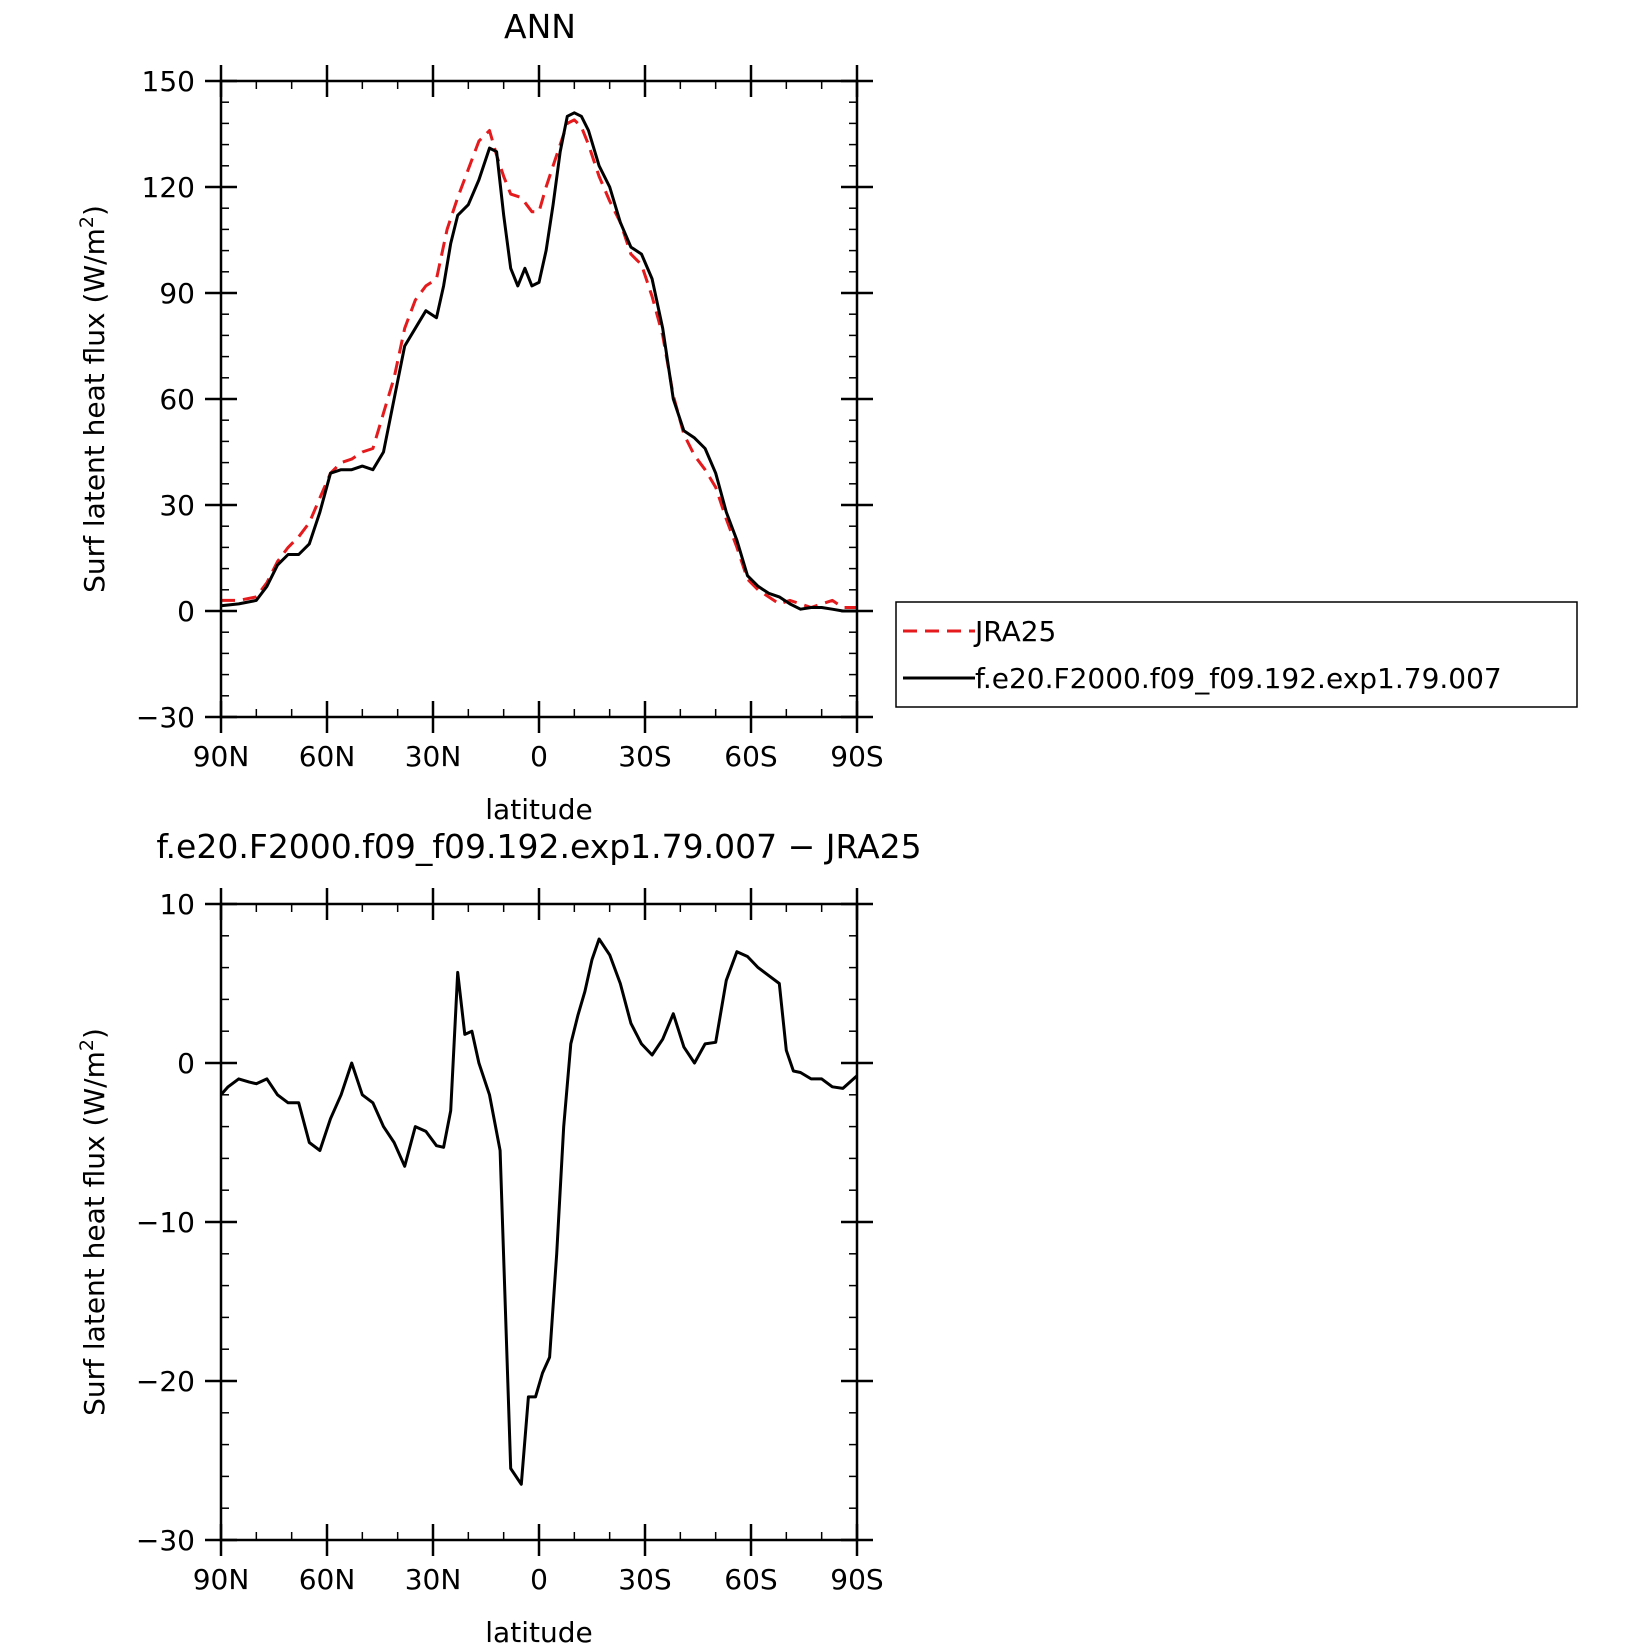 This screenshot has height=1647, width=1647. I want to click on legend-label-jra25: JRA25, so click(1014, 631).